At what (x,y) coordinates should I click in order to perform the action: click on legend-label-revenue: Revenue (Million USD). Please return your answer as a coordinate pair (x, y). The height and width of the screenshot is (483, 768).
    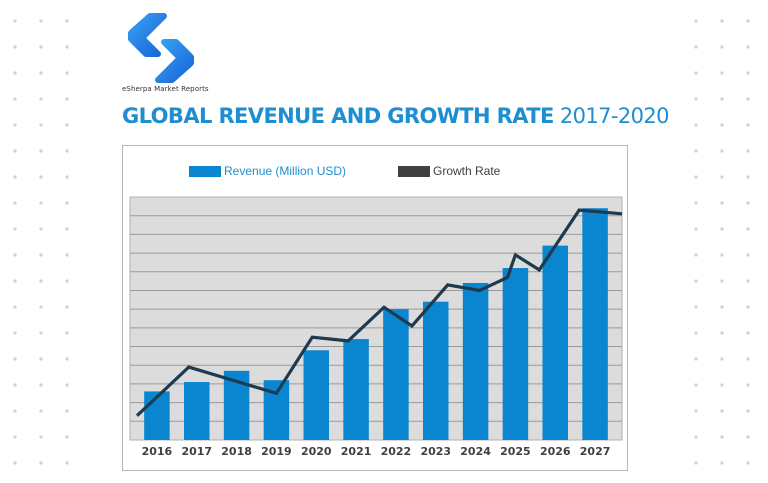
    Looking at the image, I should click on (285, 171).